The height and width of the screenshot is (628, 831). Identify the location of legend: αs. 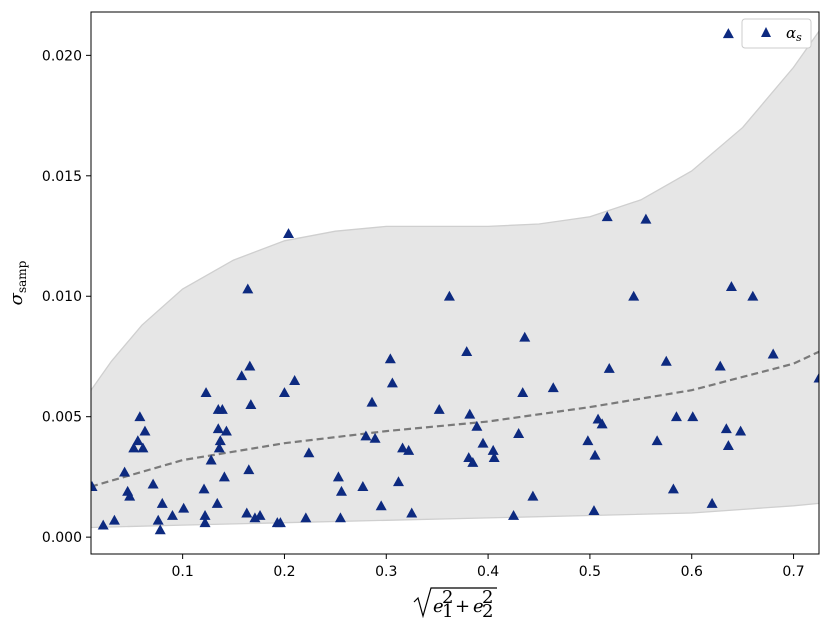
(776, 33).